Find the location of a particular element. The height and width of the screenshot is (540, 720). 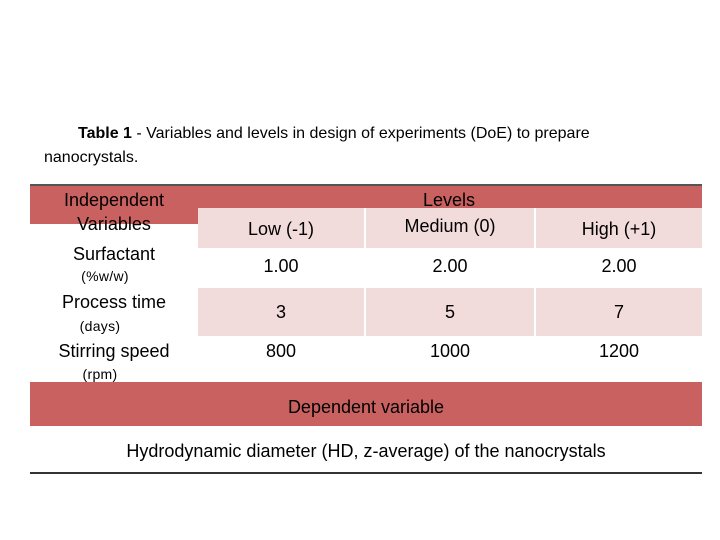

row-surfactant-unit: (%w/w) is located at coordinates (105, 276).